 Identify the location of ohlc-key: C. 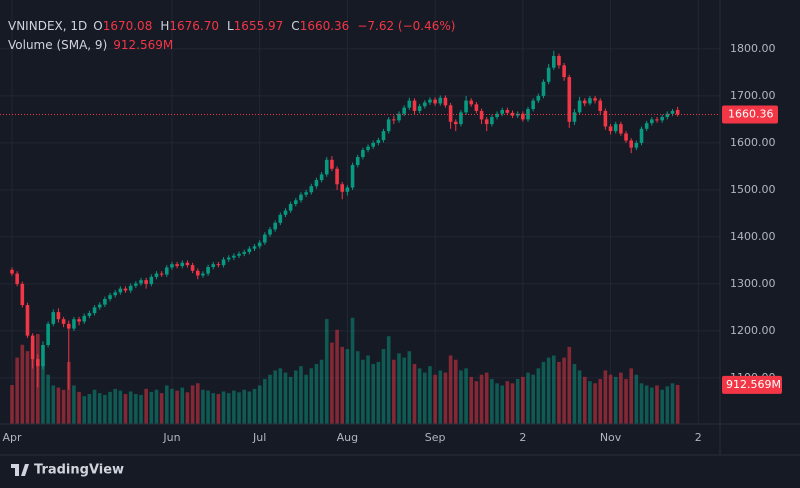
(295, 26).